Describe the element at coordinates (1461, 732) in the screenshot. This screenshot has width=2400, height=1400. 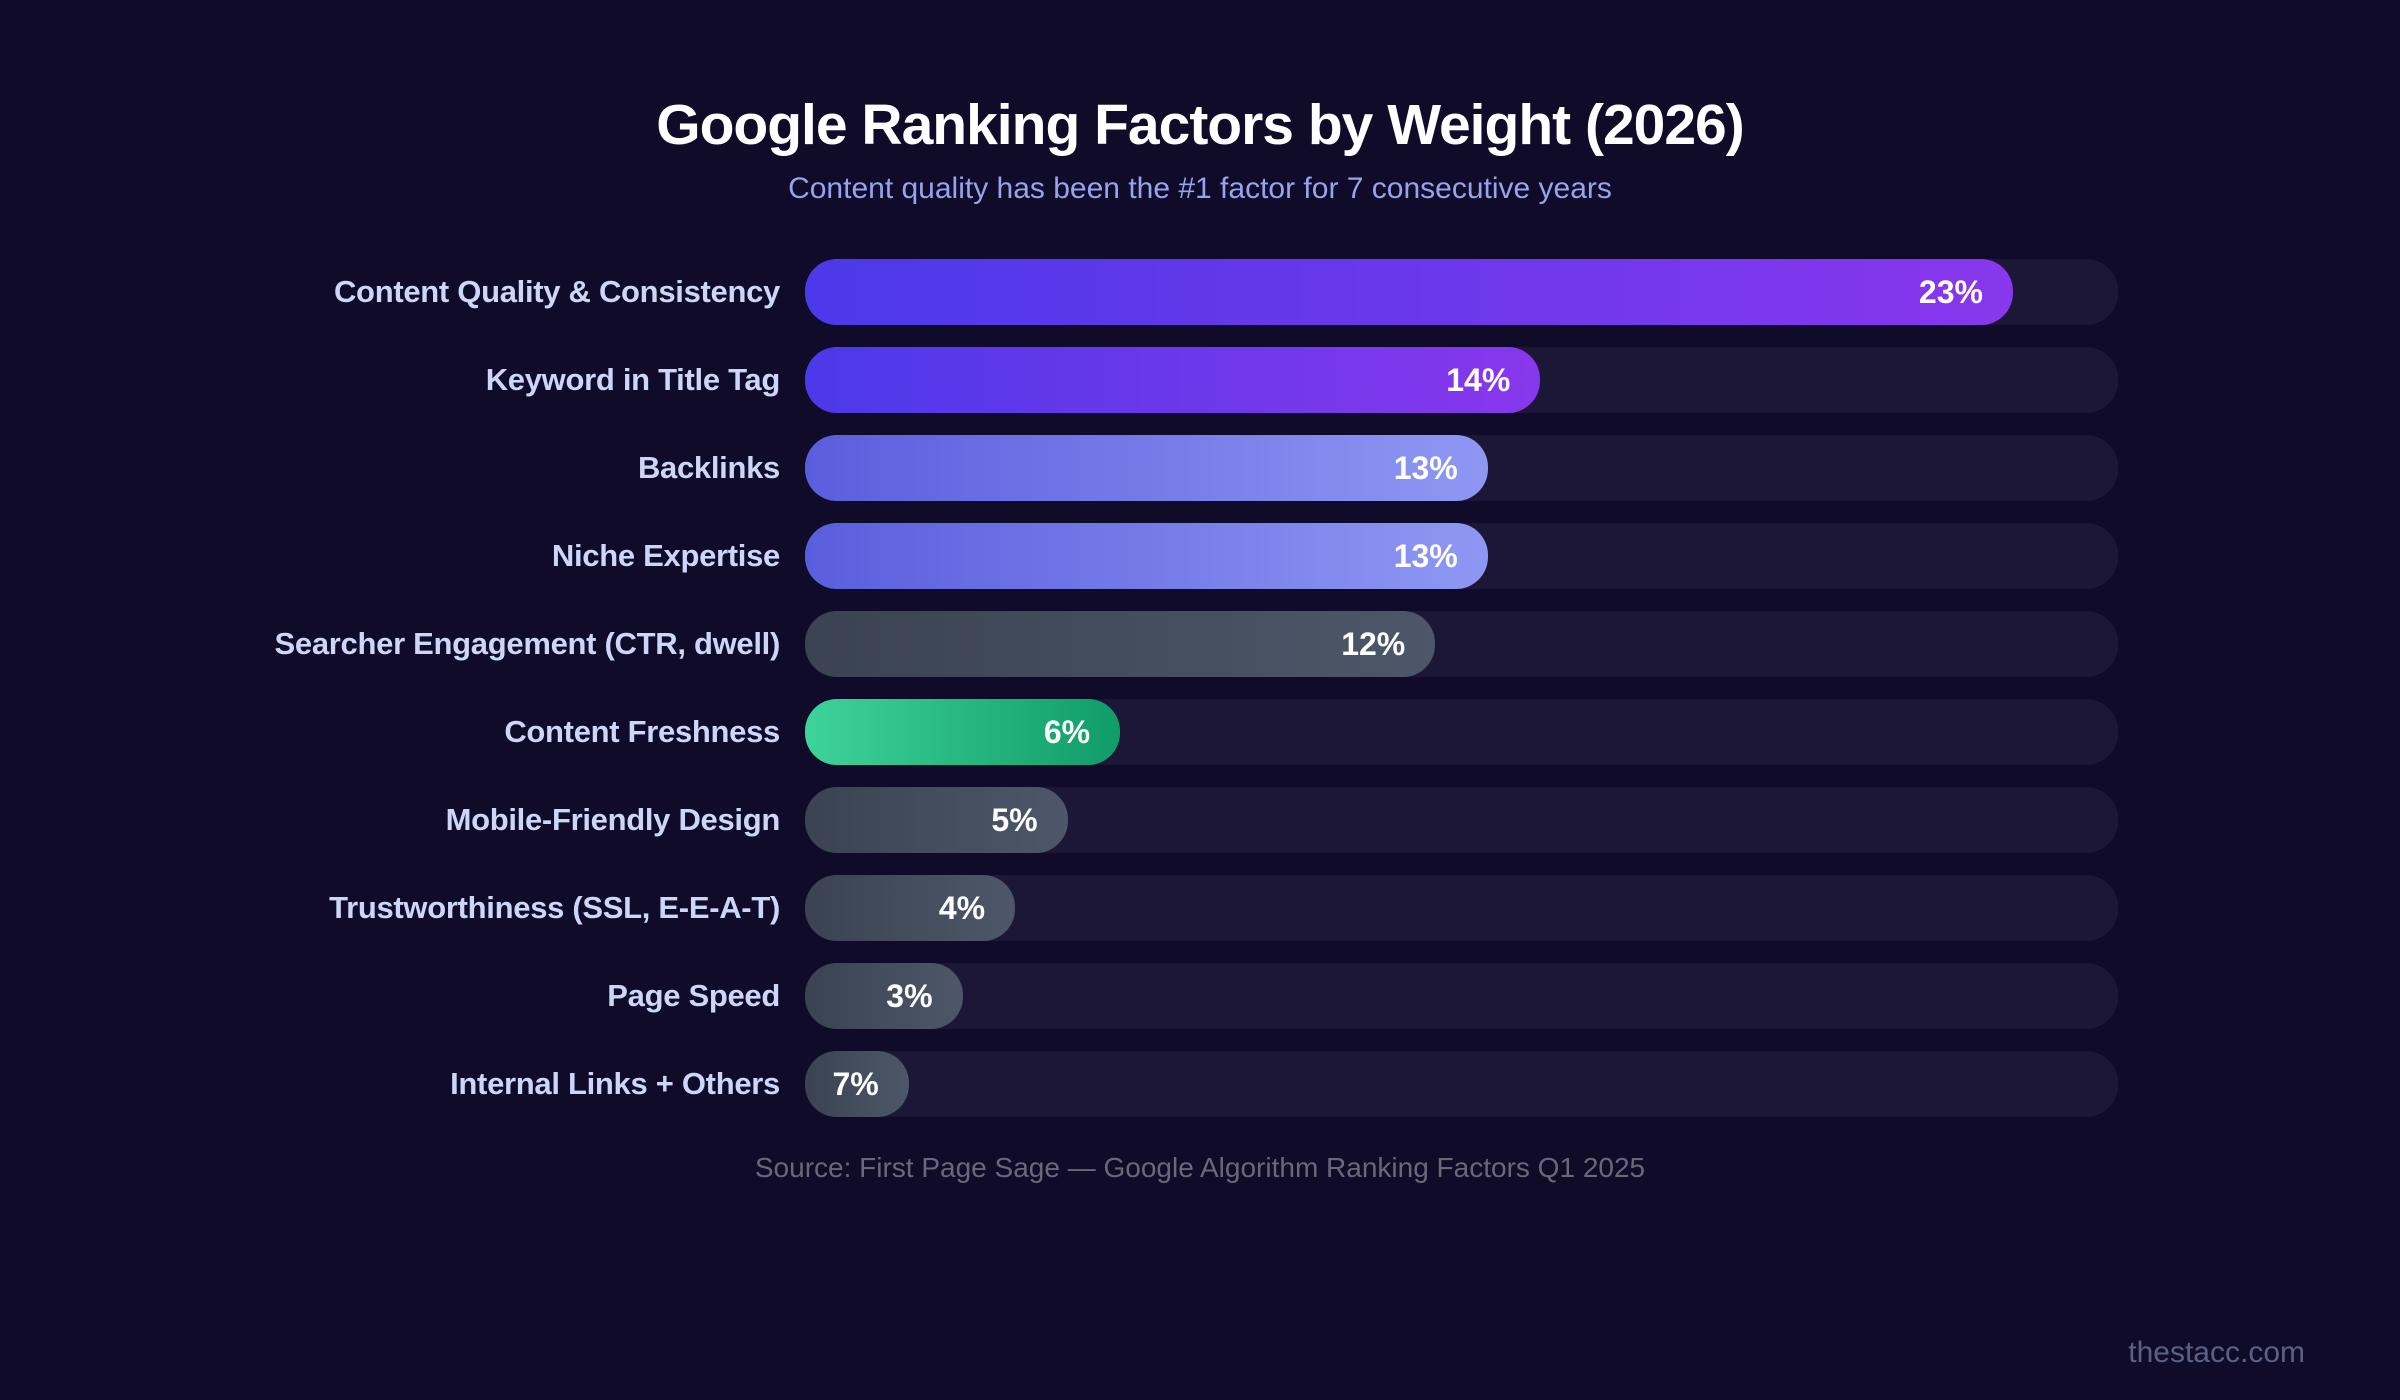
I see `bar-track: 6%` at that location.